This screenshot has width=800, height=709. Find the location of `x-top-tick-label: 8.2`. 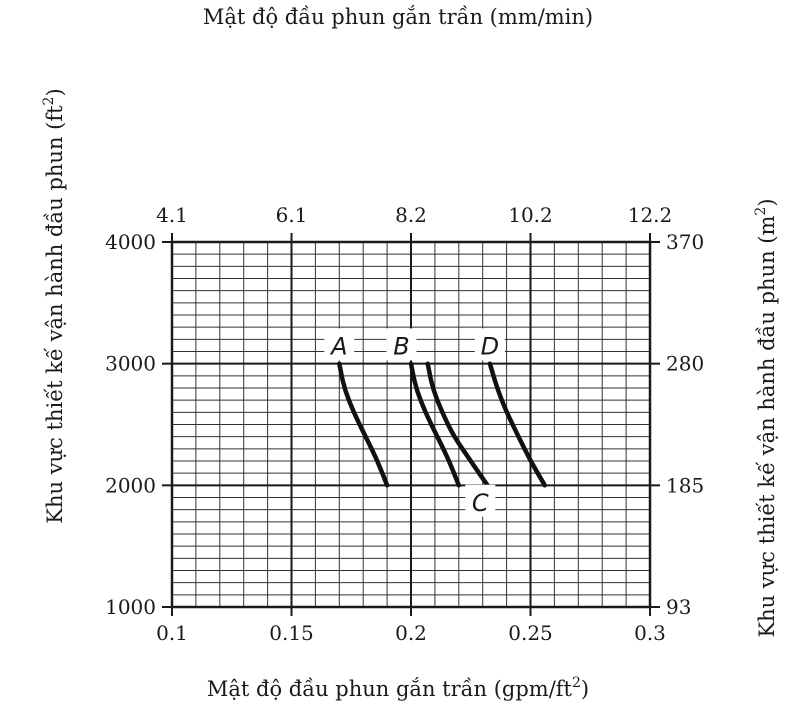

x-top-tick-label: 8.2 is located at coordinates (411, 215).